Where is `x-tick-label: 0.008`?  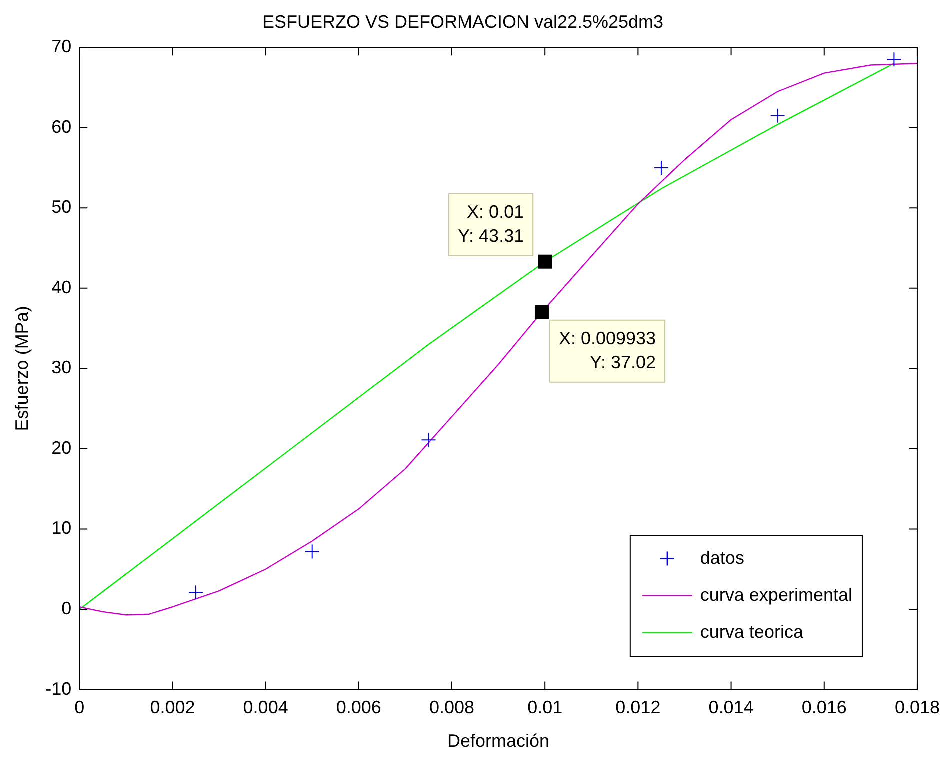 x-tick-label: 0.008 is located at coordinates (452, 708).